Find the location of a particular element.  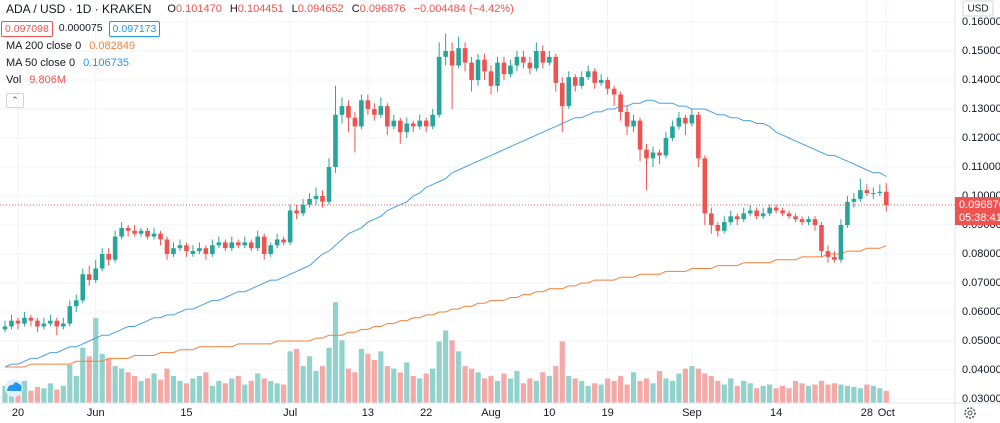

symbol: ADA / USD · 1D · KRAKEN is located at coordinates (79, 9).